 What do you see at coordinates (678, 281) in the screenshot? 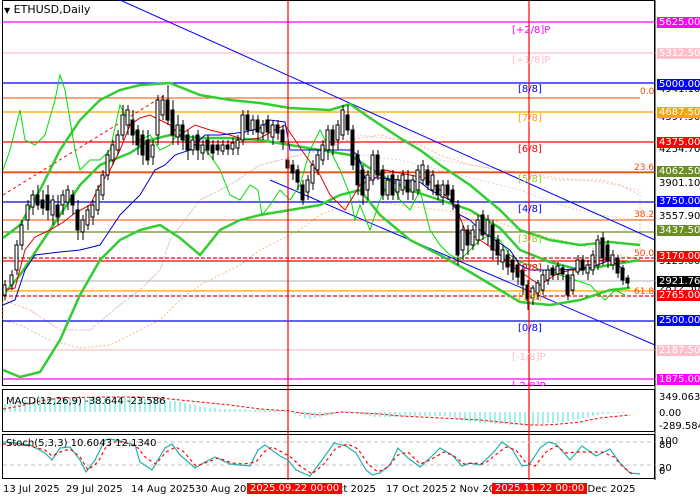
I see `current-price-tag: 2921.76` at bounding box center [678, 281].